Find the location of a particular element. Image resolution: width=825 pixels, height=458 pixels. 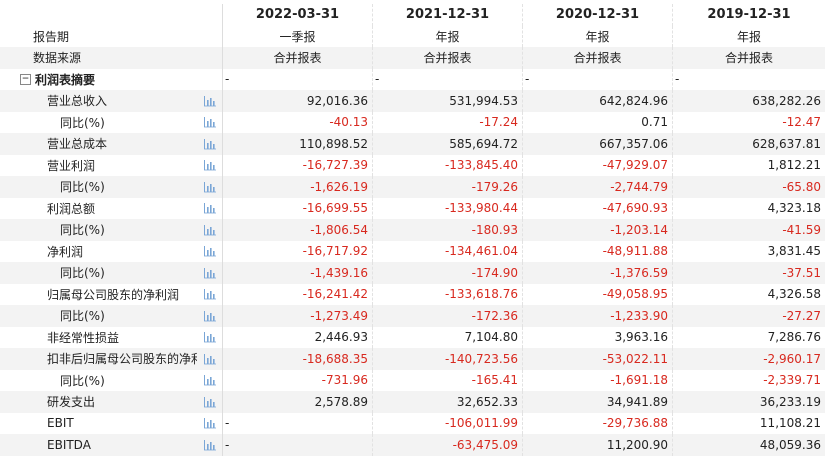

row-value-col-1: -16,241.42 is located at coordinates (298, 294).